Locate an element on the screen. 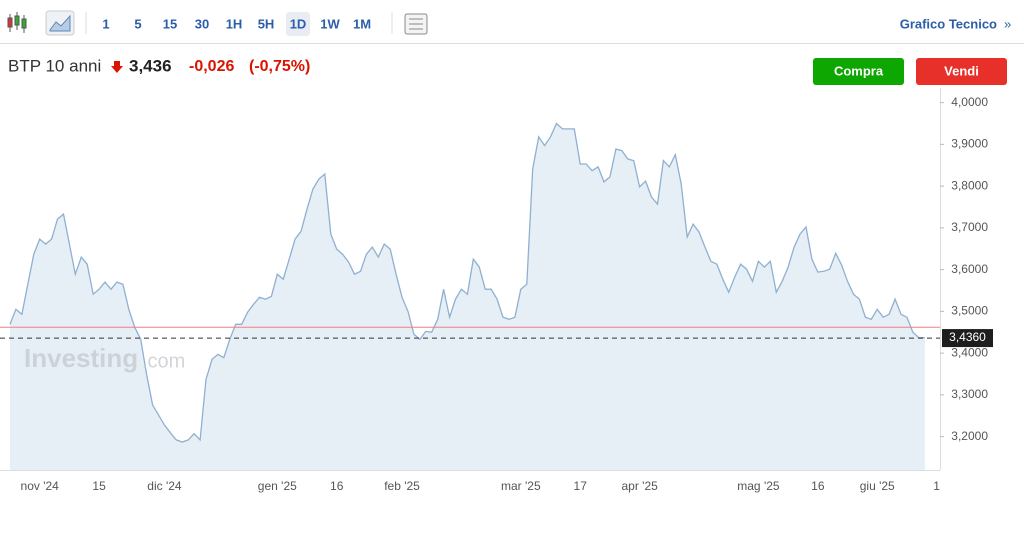 The height and width of the screenshot is (533, 1024). x-tick-label: 15 is located at coordinates (99, 486).